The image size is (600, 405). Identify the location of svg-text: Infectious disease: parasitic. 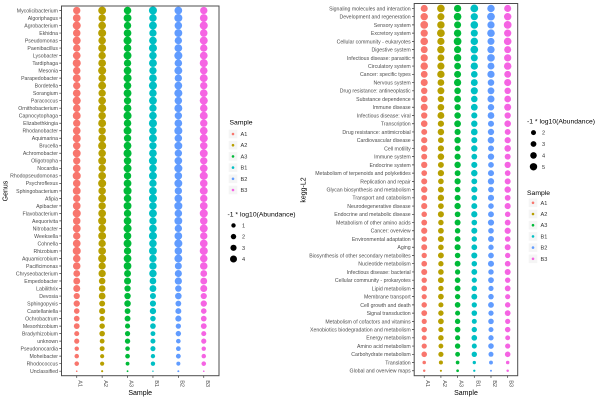
(379, 59).